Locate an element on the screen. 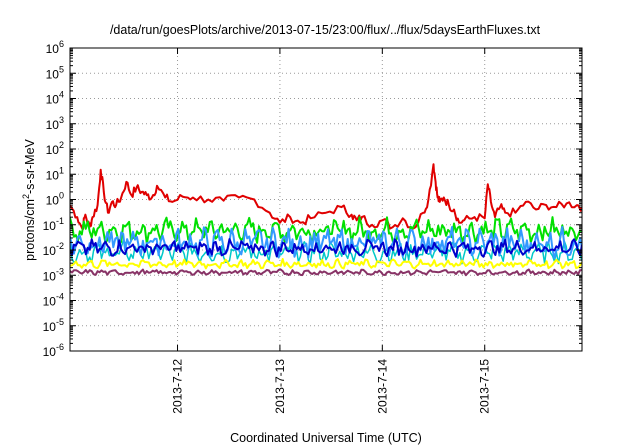  y-tick-label: 10² is located at coordinates (55, 148).